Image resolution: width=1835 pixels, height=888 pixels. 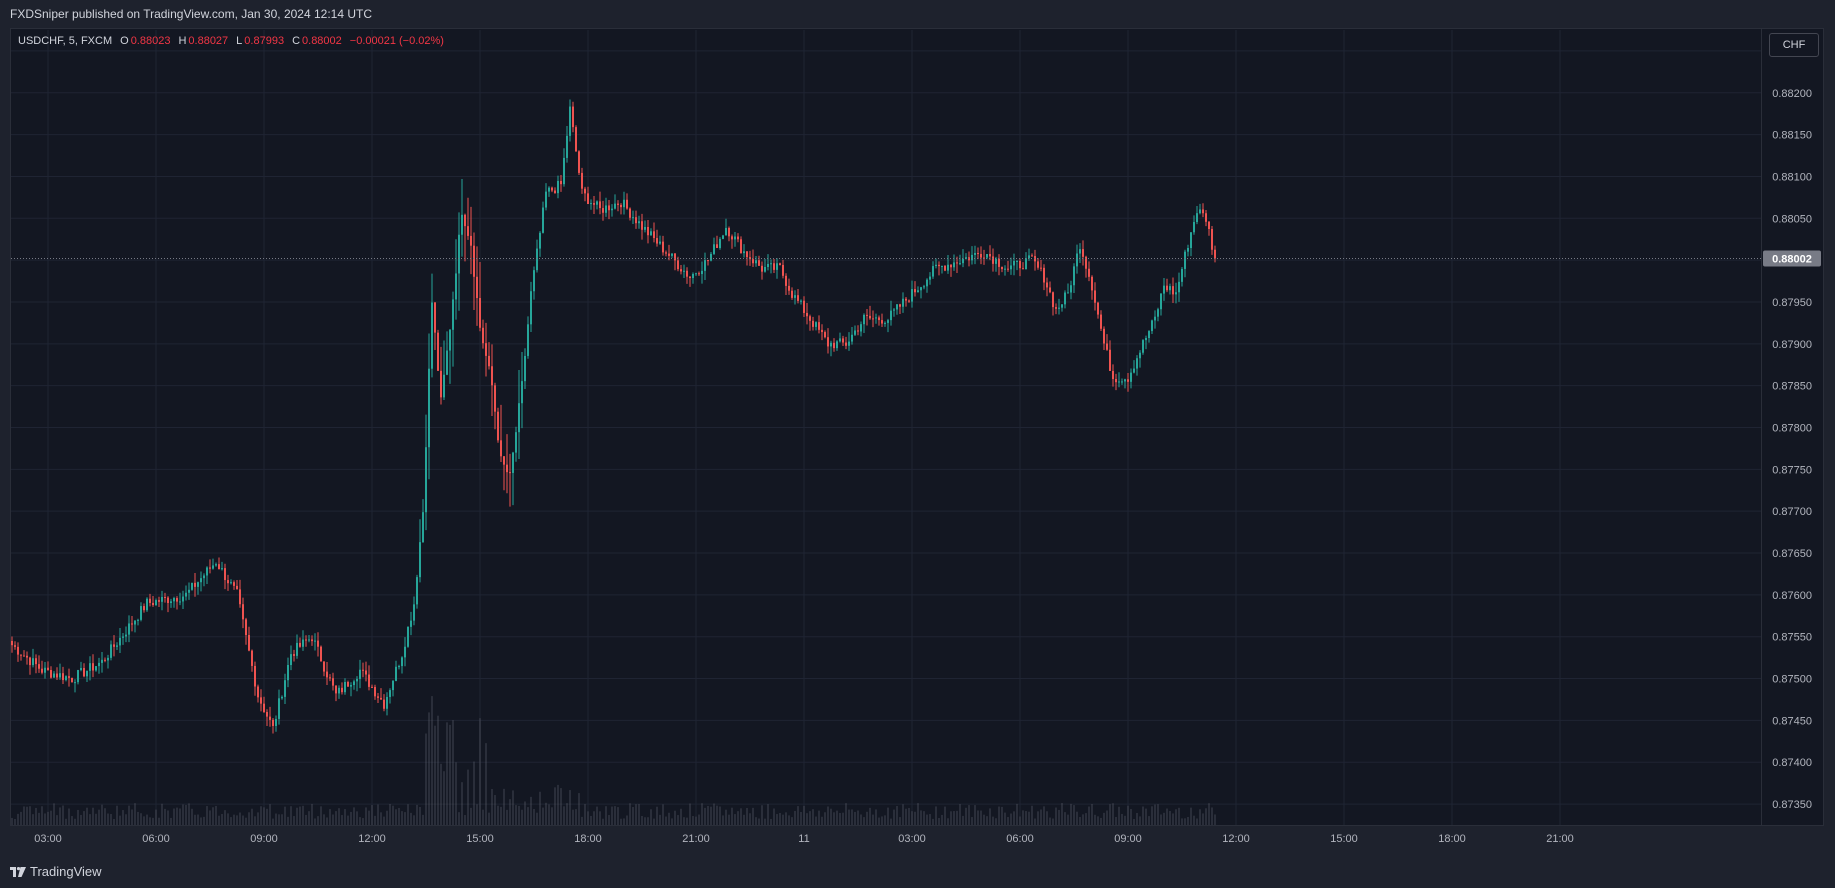 What do you see at coordinates (264, 41) in the screenshot?
I see `legend-low: 0.87993` at bounding box center [264, 41].